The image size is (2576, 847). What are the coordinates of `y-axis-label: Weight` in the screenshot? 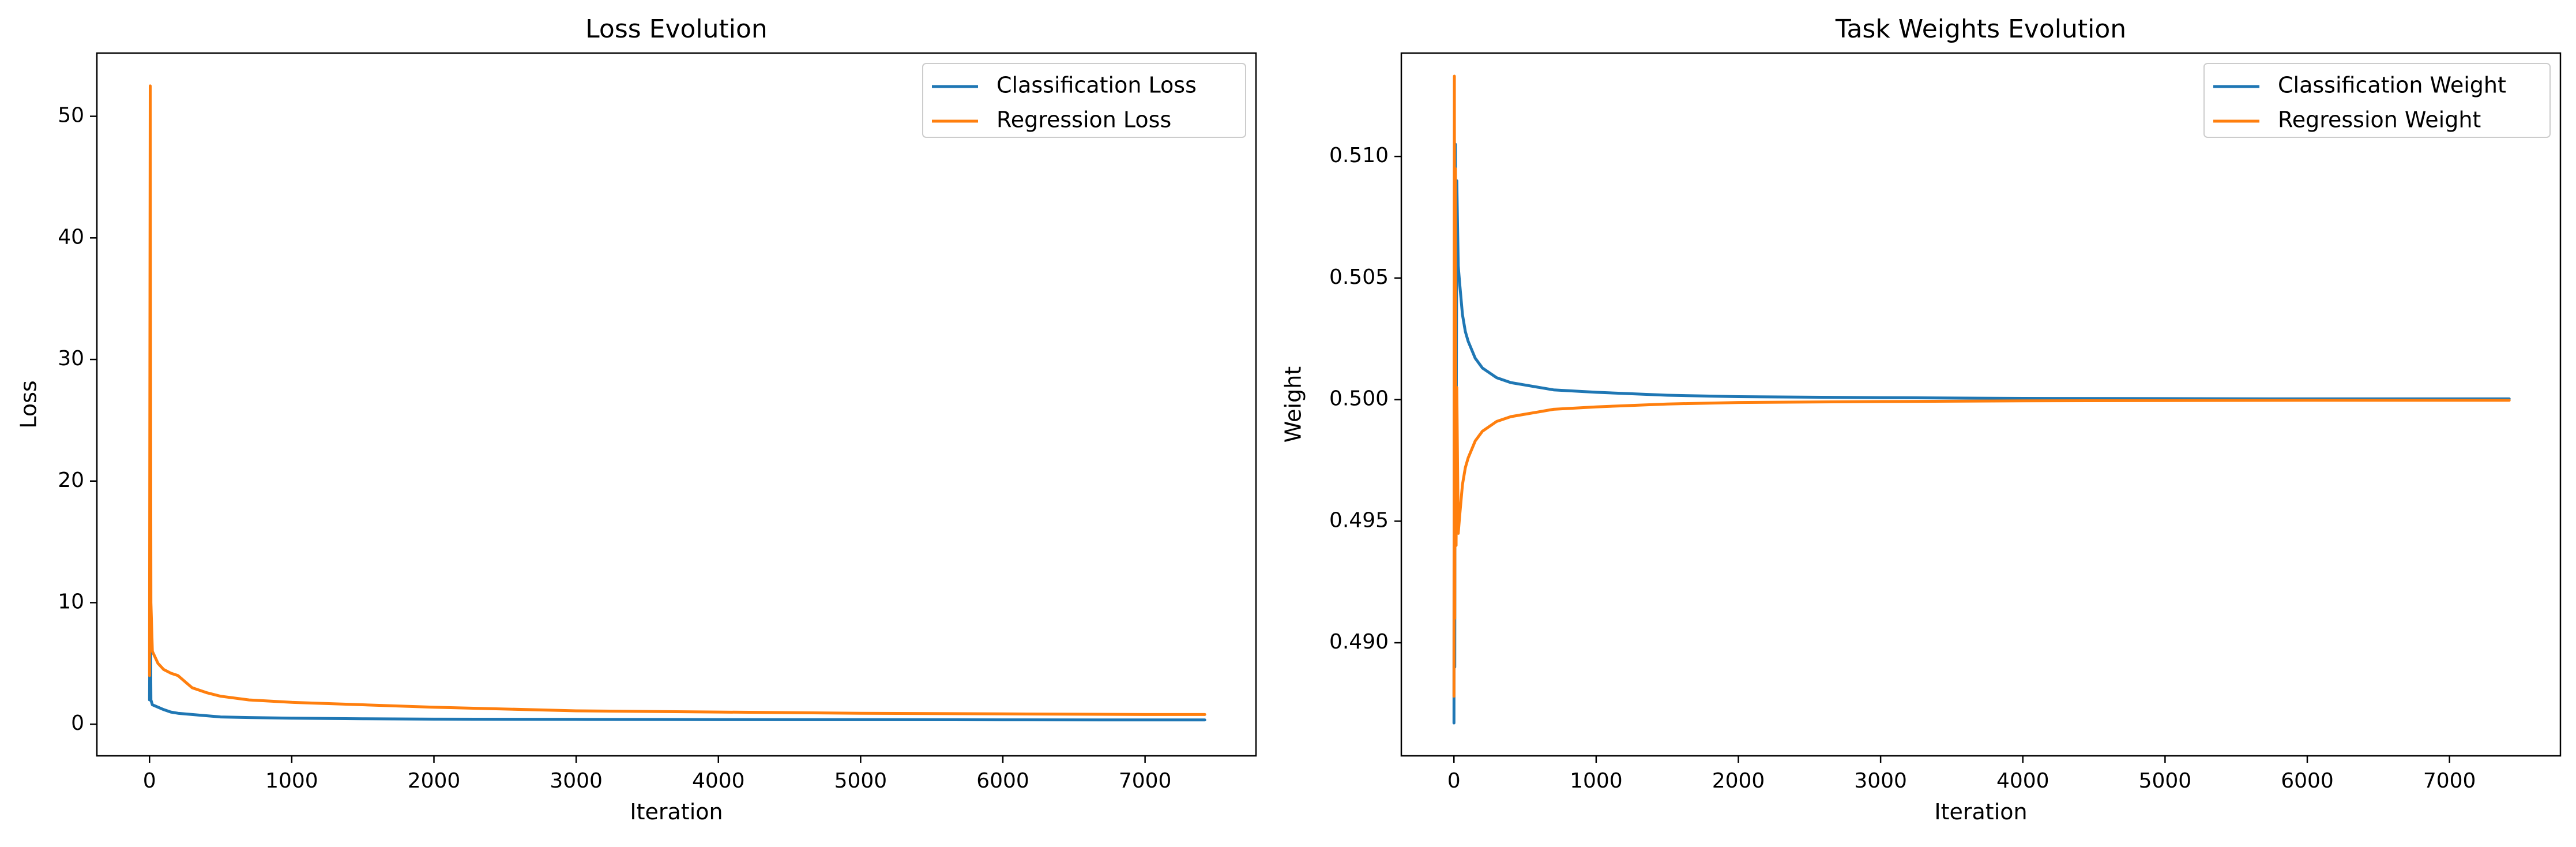 It's located at (1293, 405).